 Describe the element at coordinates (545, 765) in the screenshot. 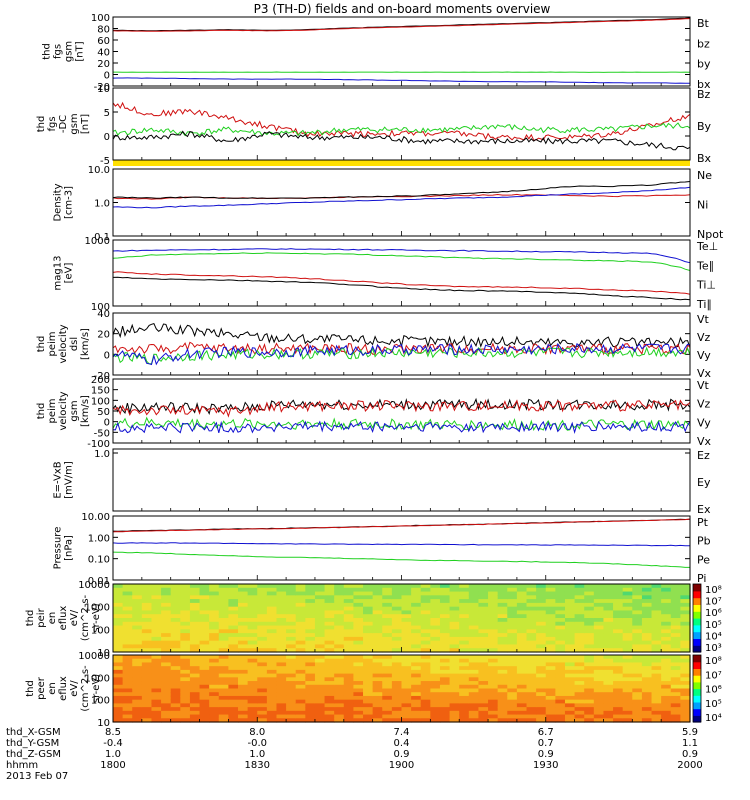

I see `axis-row-value: 1930` at that location.